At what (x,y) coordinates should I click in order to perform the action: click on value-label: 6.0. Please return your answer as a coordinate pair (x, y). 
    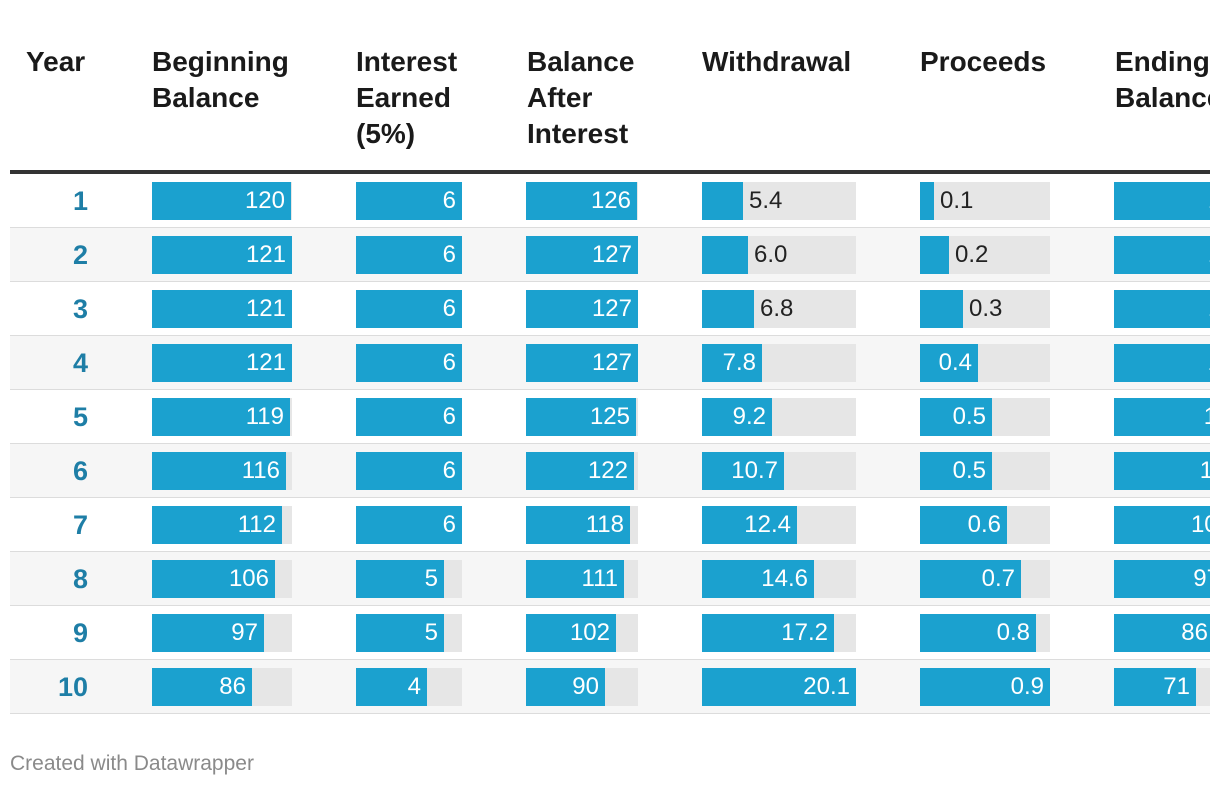
    Looking at the image, I should click on (771, 254).